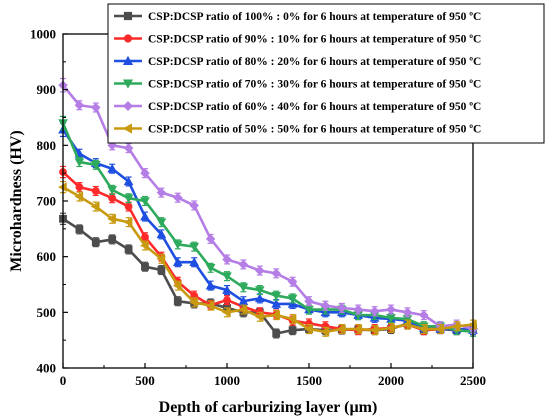 The width and height of the screenshot is (550, 419). What do you see at coordinates (63, 380) in the screenshot?
I see `x-tick-label: 0` at bounding box center [63, 380].